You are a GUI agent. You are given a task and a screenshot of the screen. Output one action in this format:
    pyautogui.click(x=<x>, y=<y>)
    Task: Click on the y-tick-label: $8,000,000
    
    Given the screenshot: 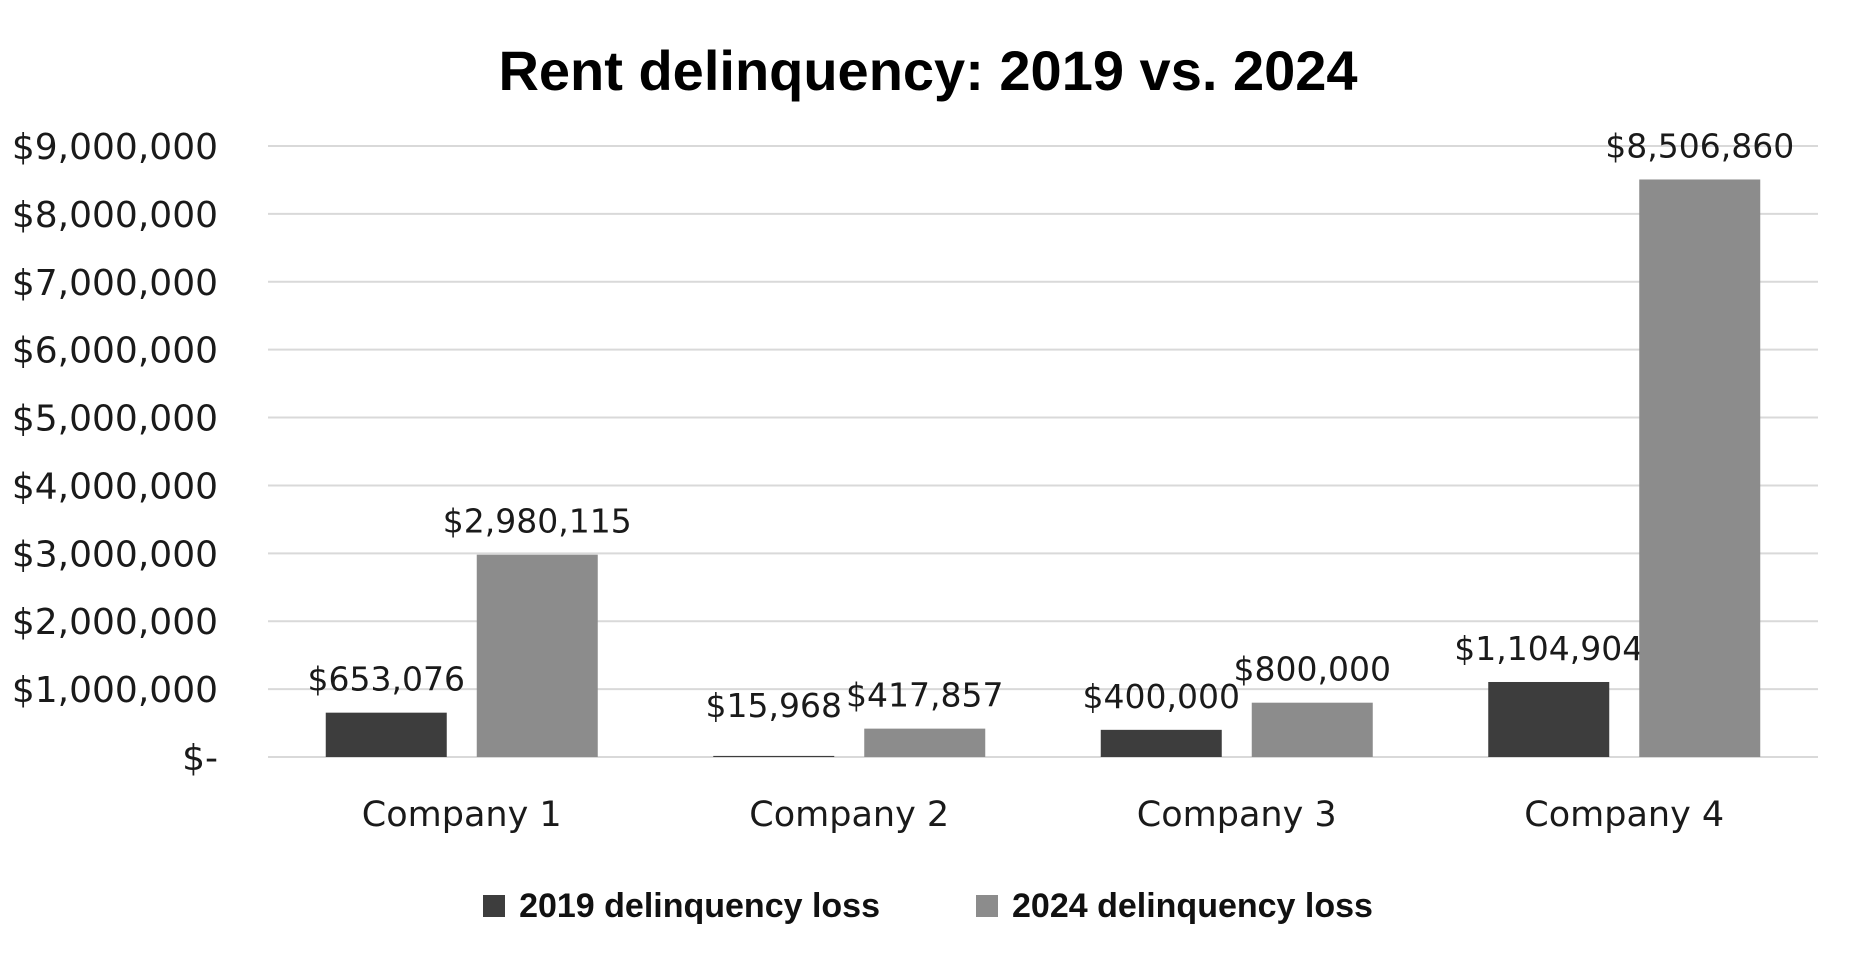 What is the action you would take?
    pyautogui.click(x=115, y=215)
    